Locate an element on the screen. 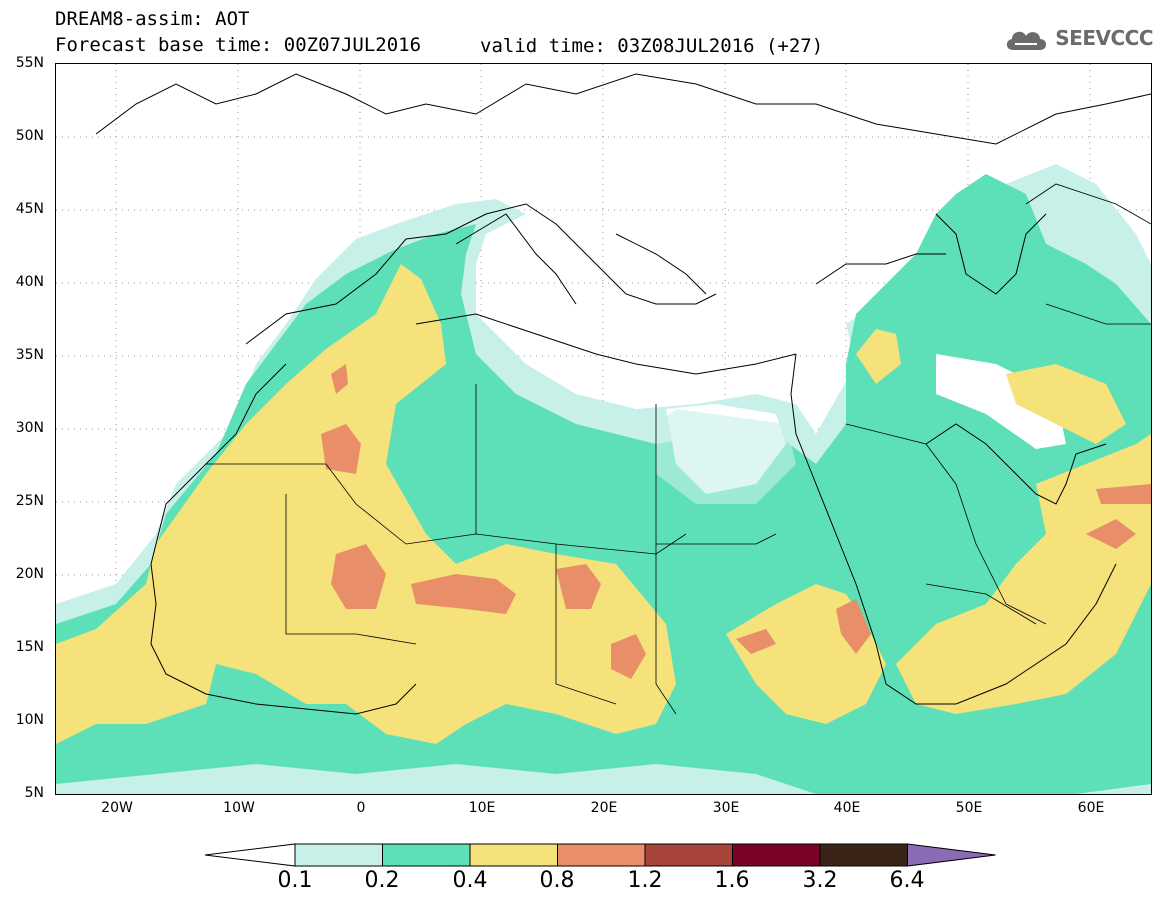  lon-label: 30E is located at coordinates (726, 808).